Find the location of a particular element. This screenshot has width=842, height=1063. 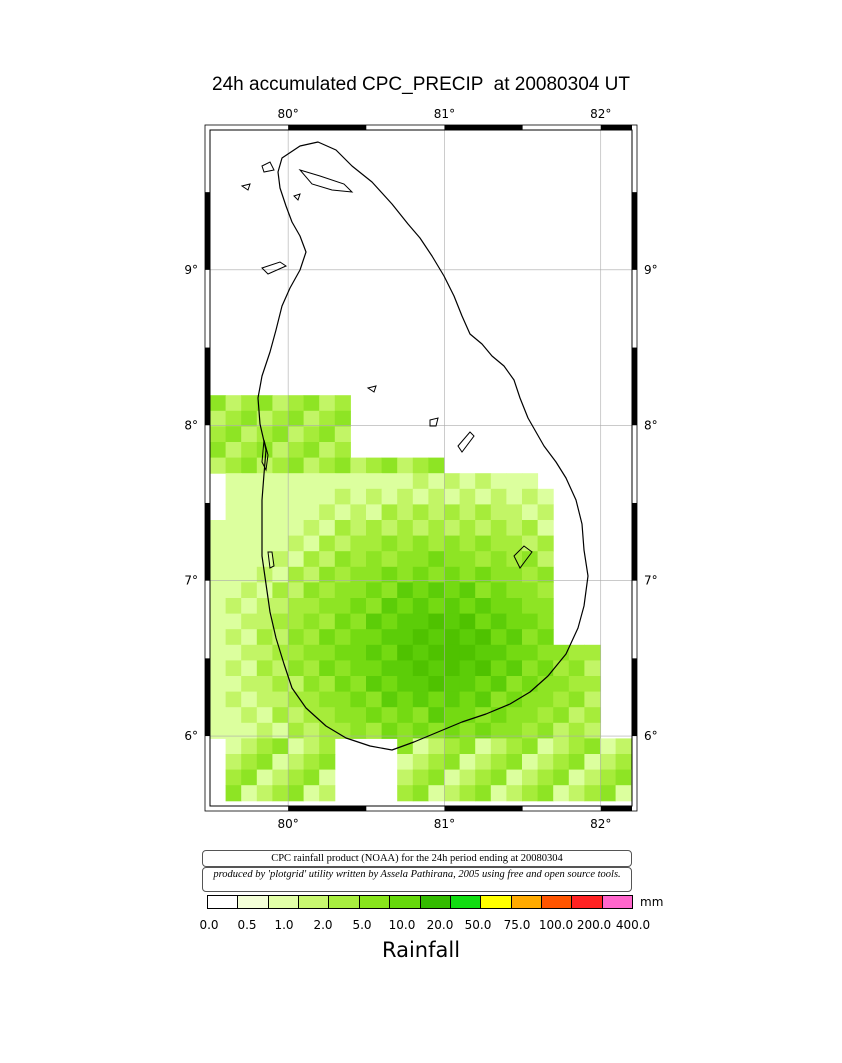

frame-bar-bottom is located at coordinates (327, 808).